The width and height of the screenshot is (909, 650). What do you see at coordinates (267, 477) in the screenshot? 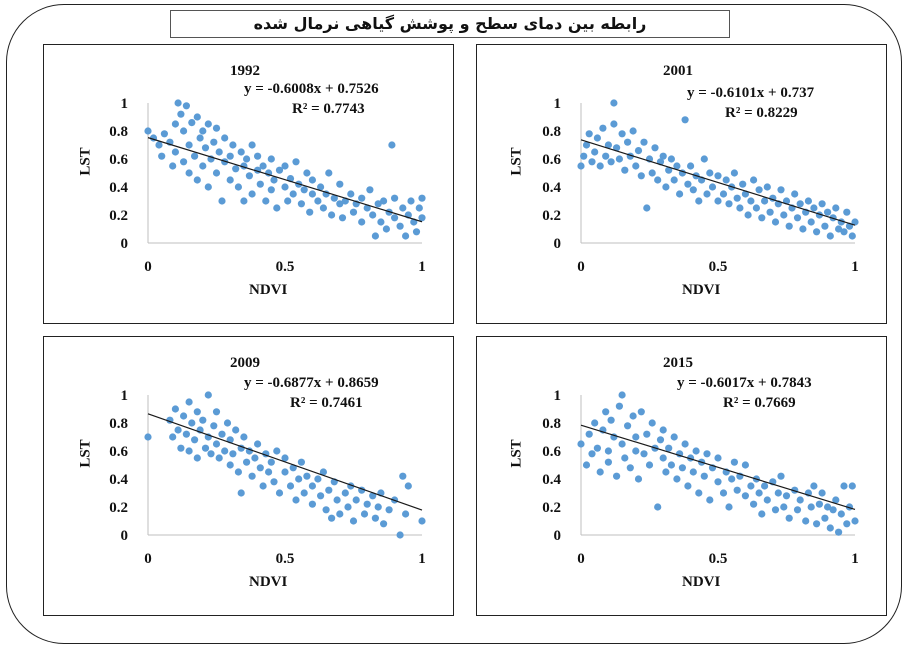
I see `scatter-plot-2009: 0 0.2 0.4 0.6 0.8 1 0 0.5 1` at bounding box center [267, 477].